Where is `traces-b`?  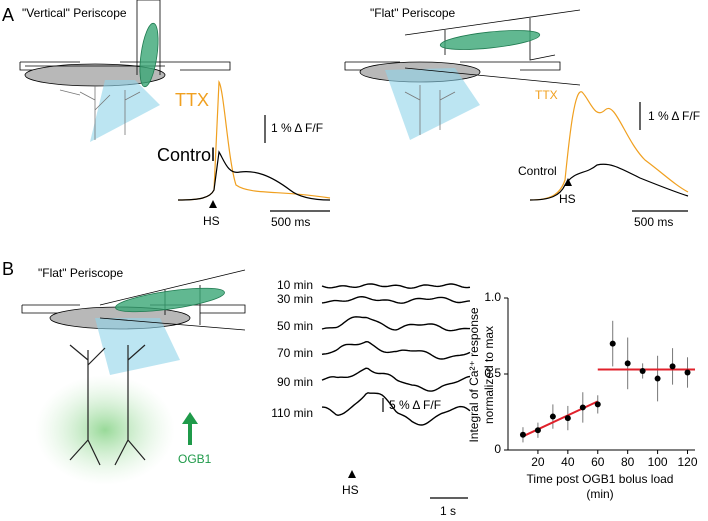 traces-b is located at coordinates (396, 354).